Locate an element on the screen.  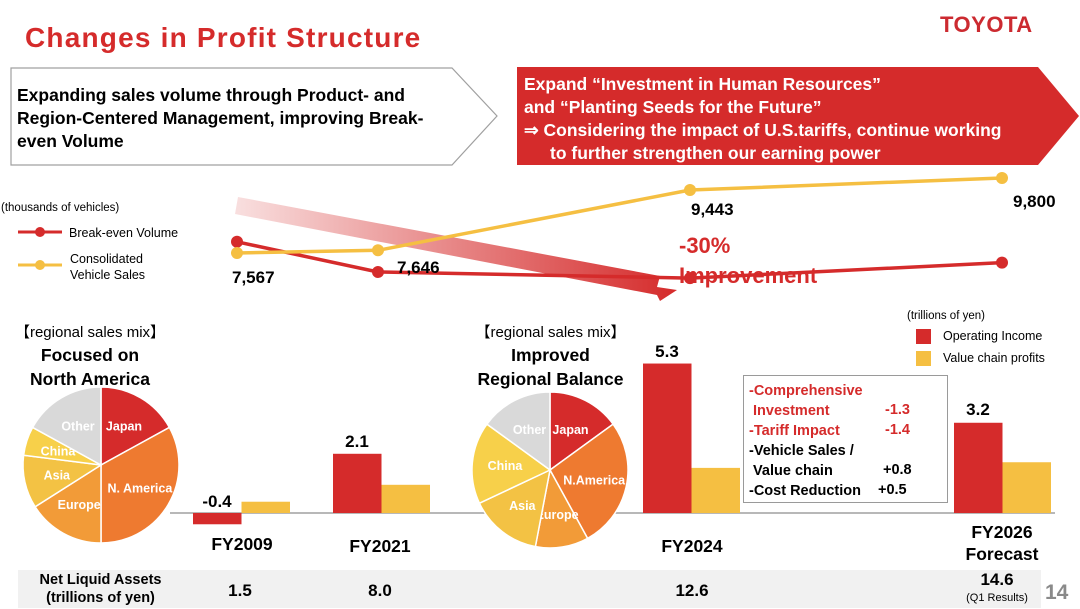
factor-row-label: -Comprehensive is located at coordinates (806, 391).